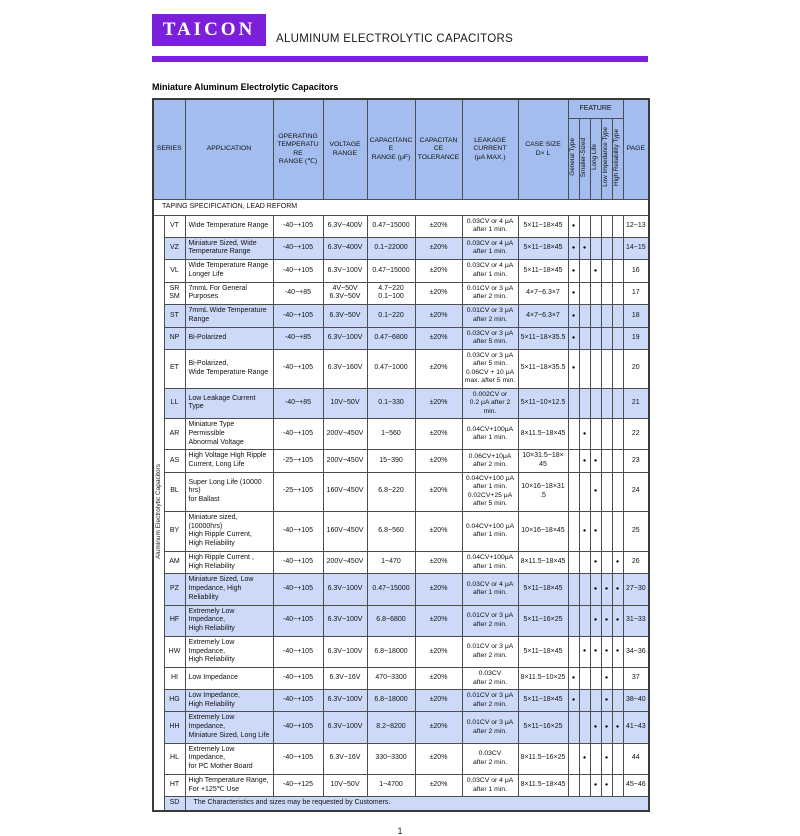 This screenshot has width=800, height=836. I want to click on brand-logo-text: TAICON, so click(209, 29).